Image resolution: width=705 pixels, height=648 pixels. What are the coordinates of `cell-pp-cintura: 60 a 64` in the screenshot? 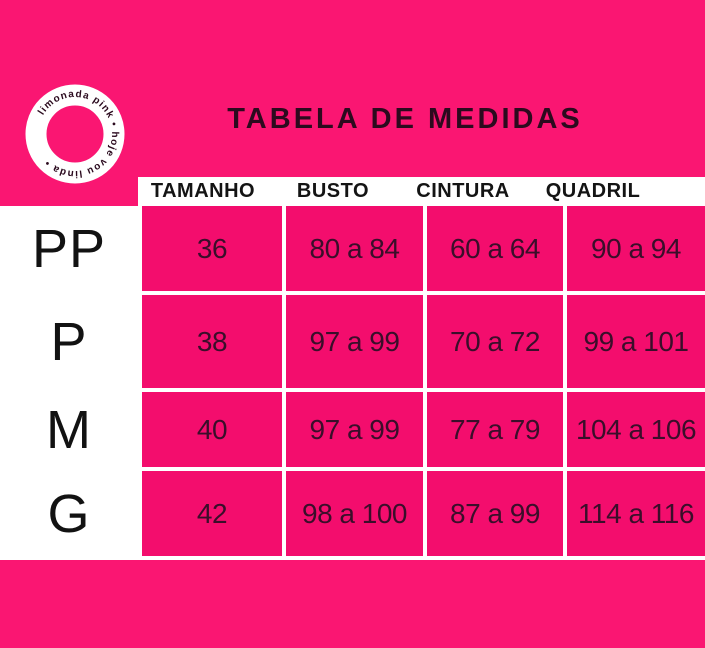 It's located at (495, 248).